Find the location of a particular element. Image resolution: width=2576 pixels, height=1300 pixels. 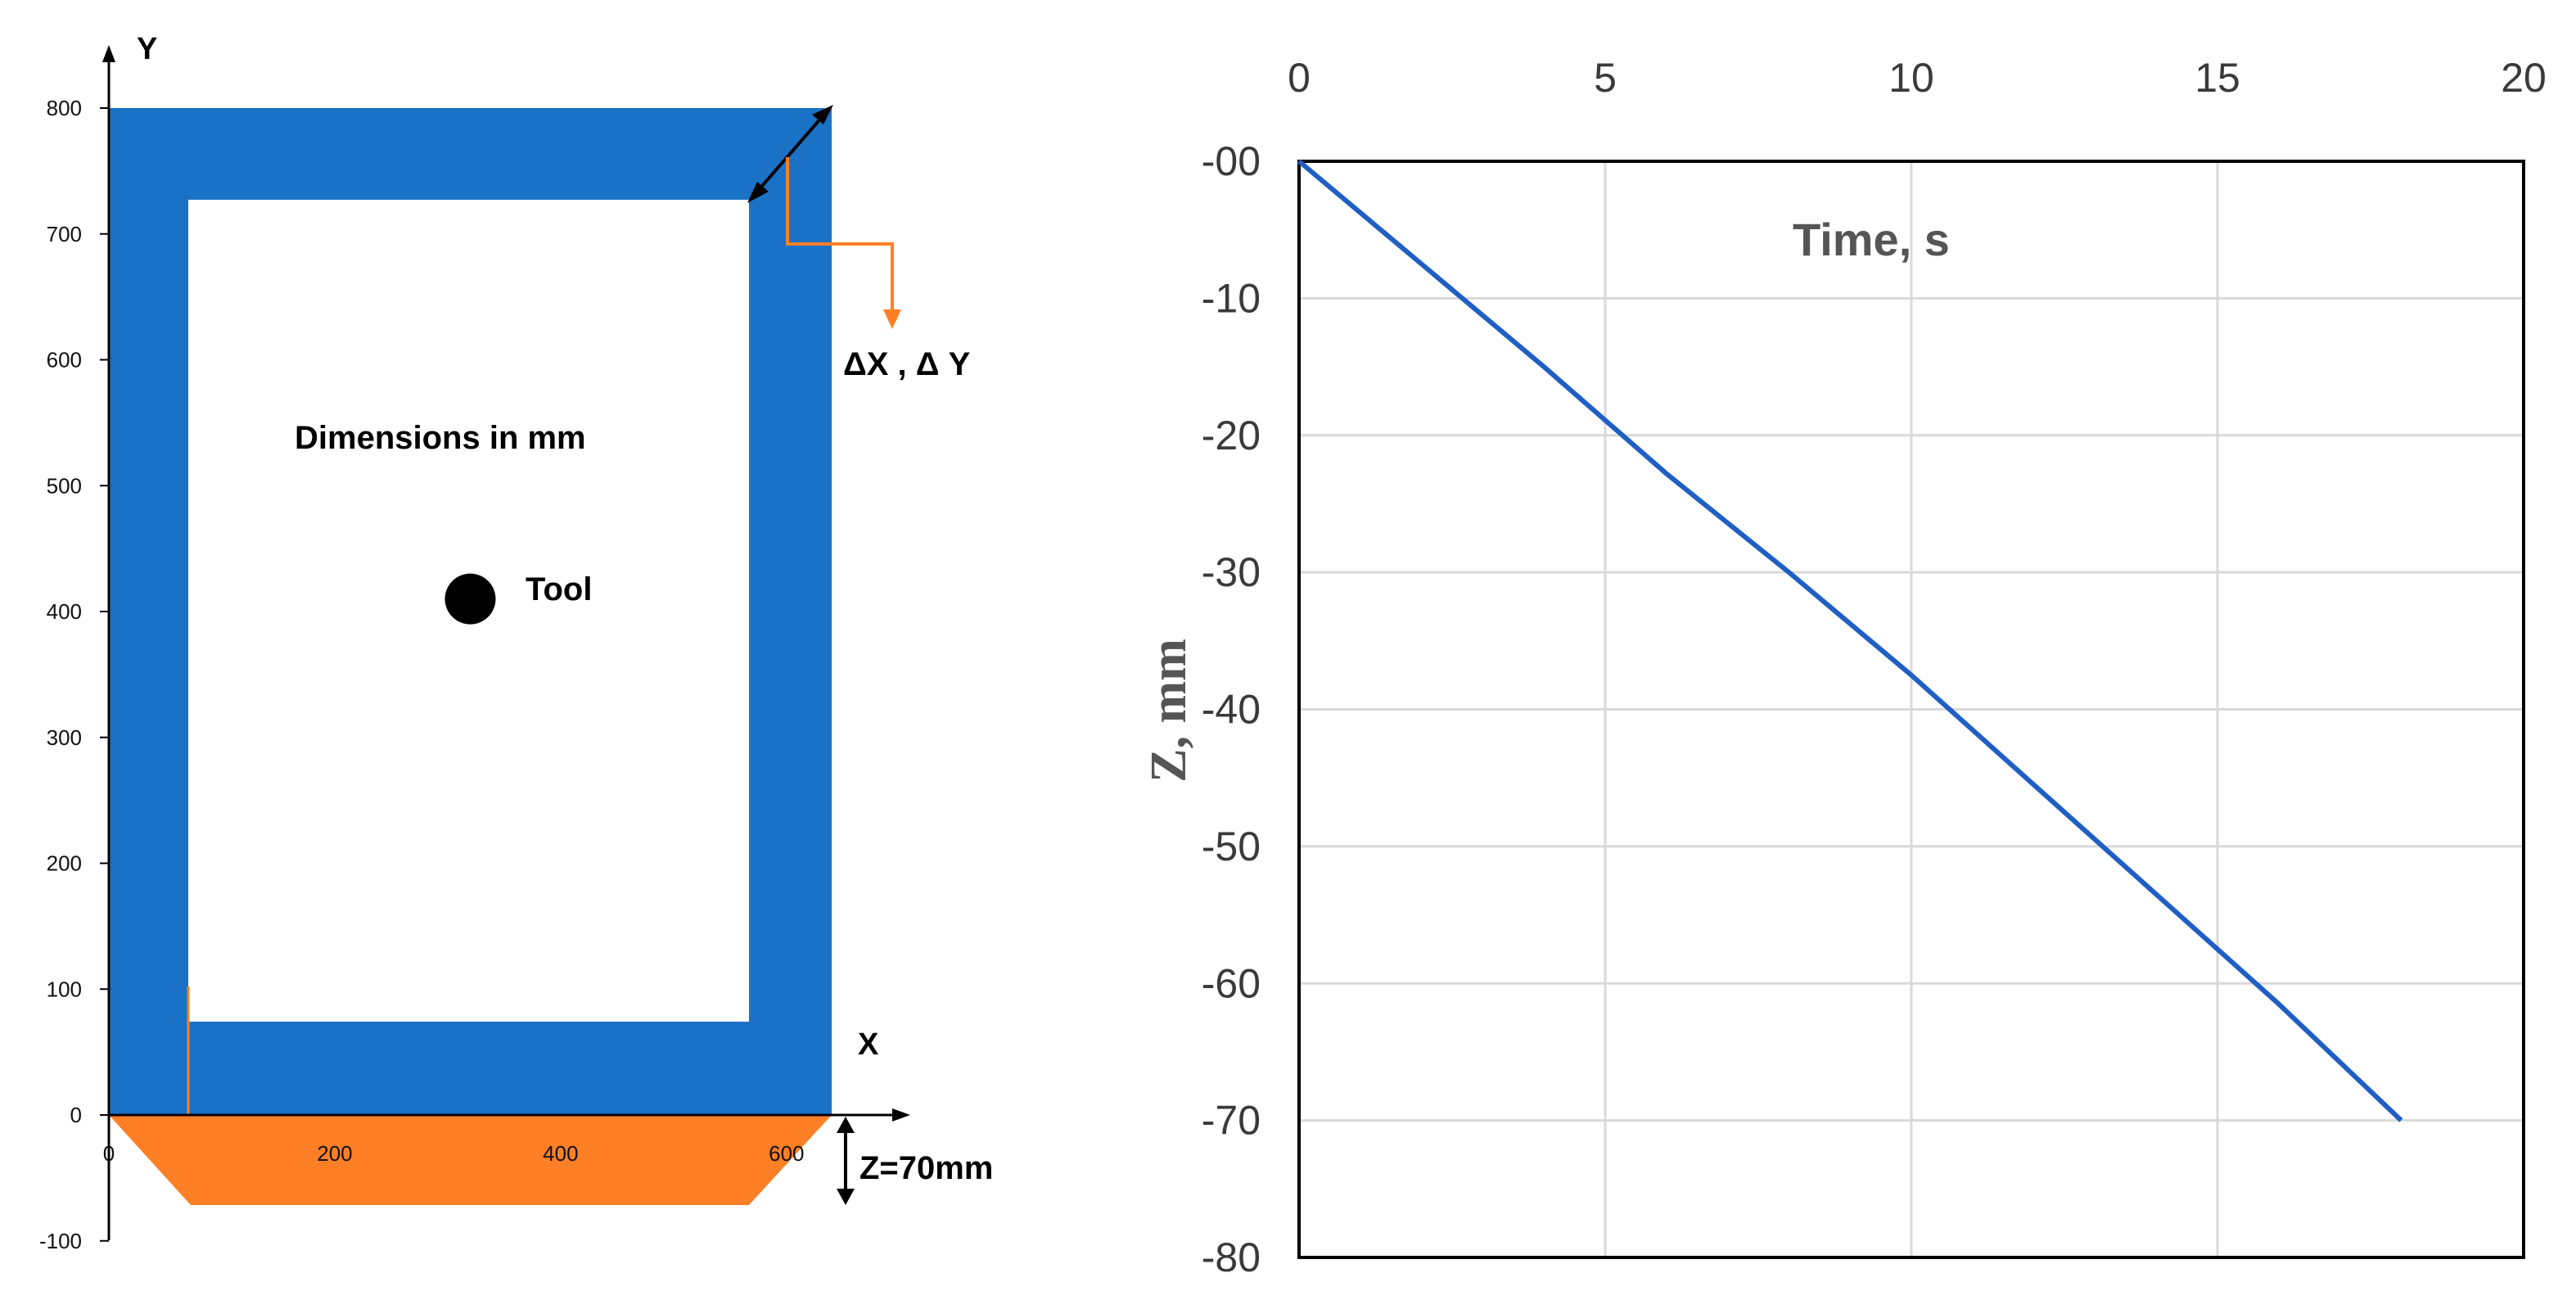

x-axis-arrowhead is located at coordinates (901, 1115).